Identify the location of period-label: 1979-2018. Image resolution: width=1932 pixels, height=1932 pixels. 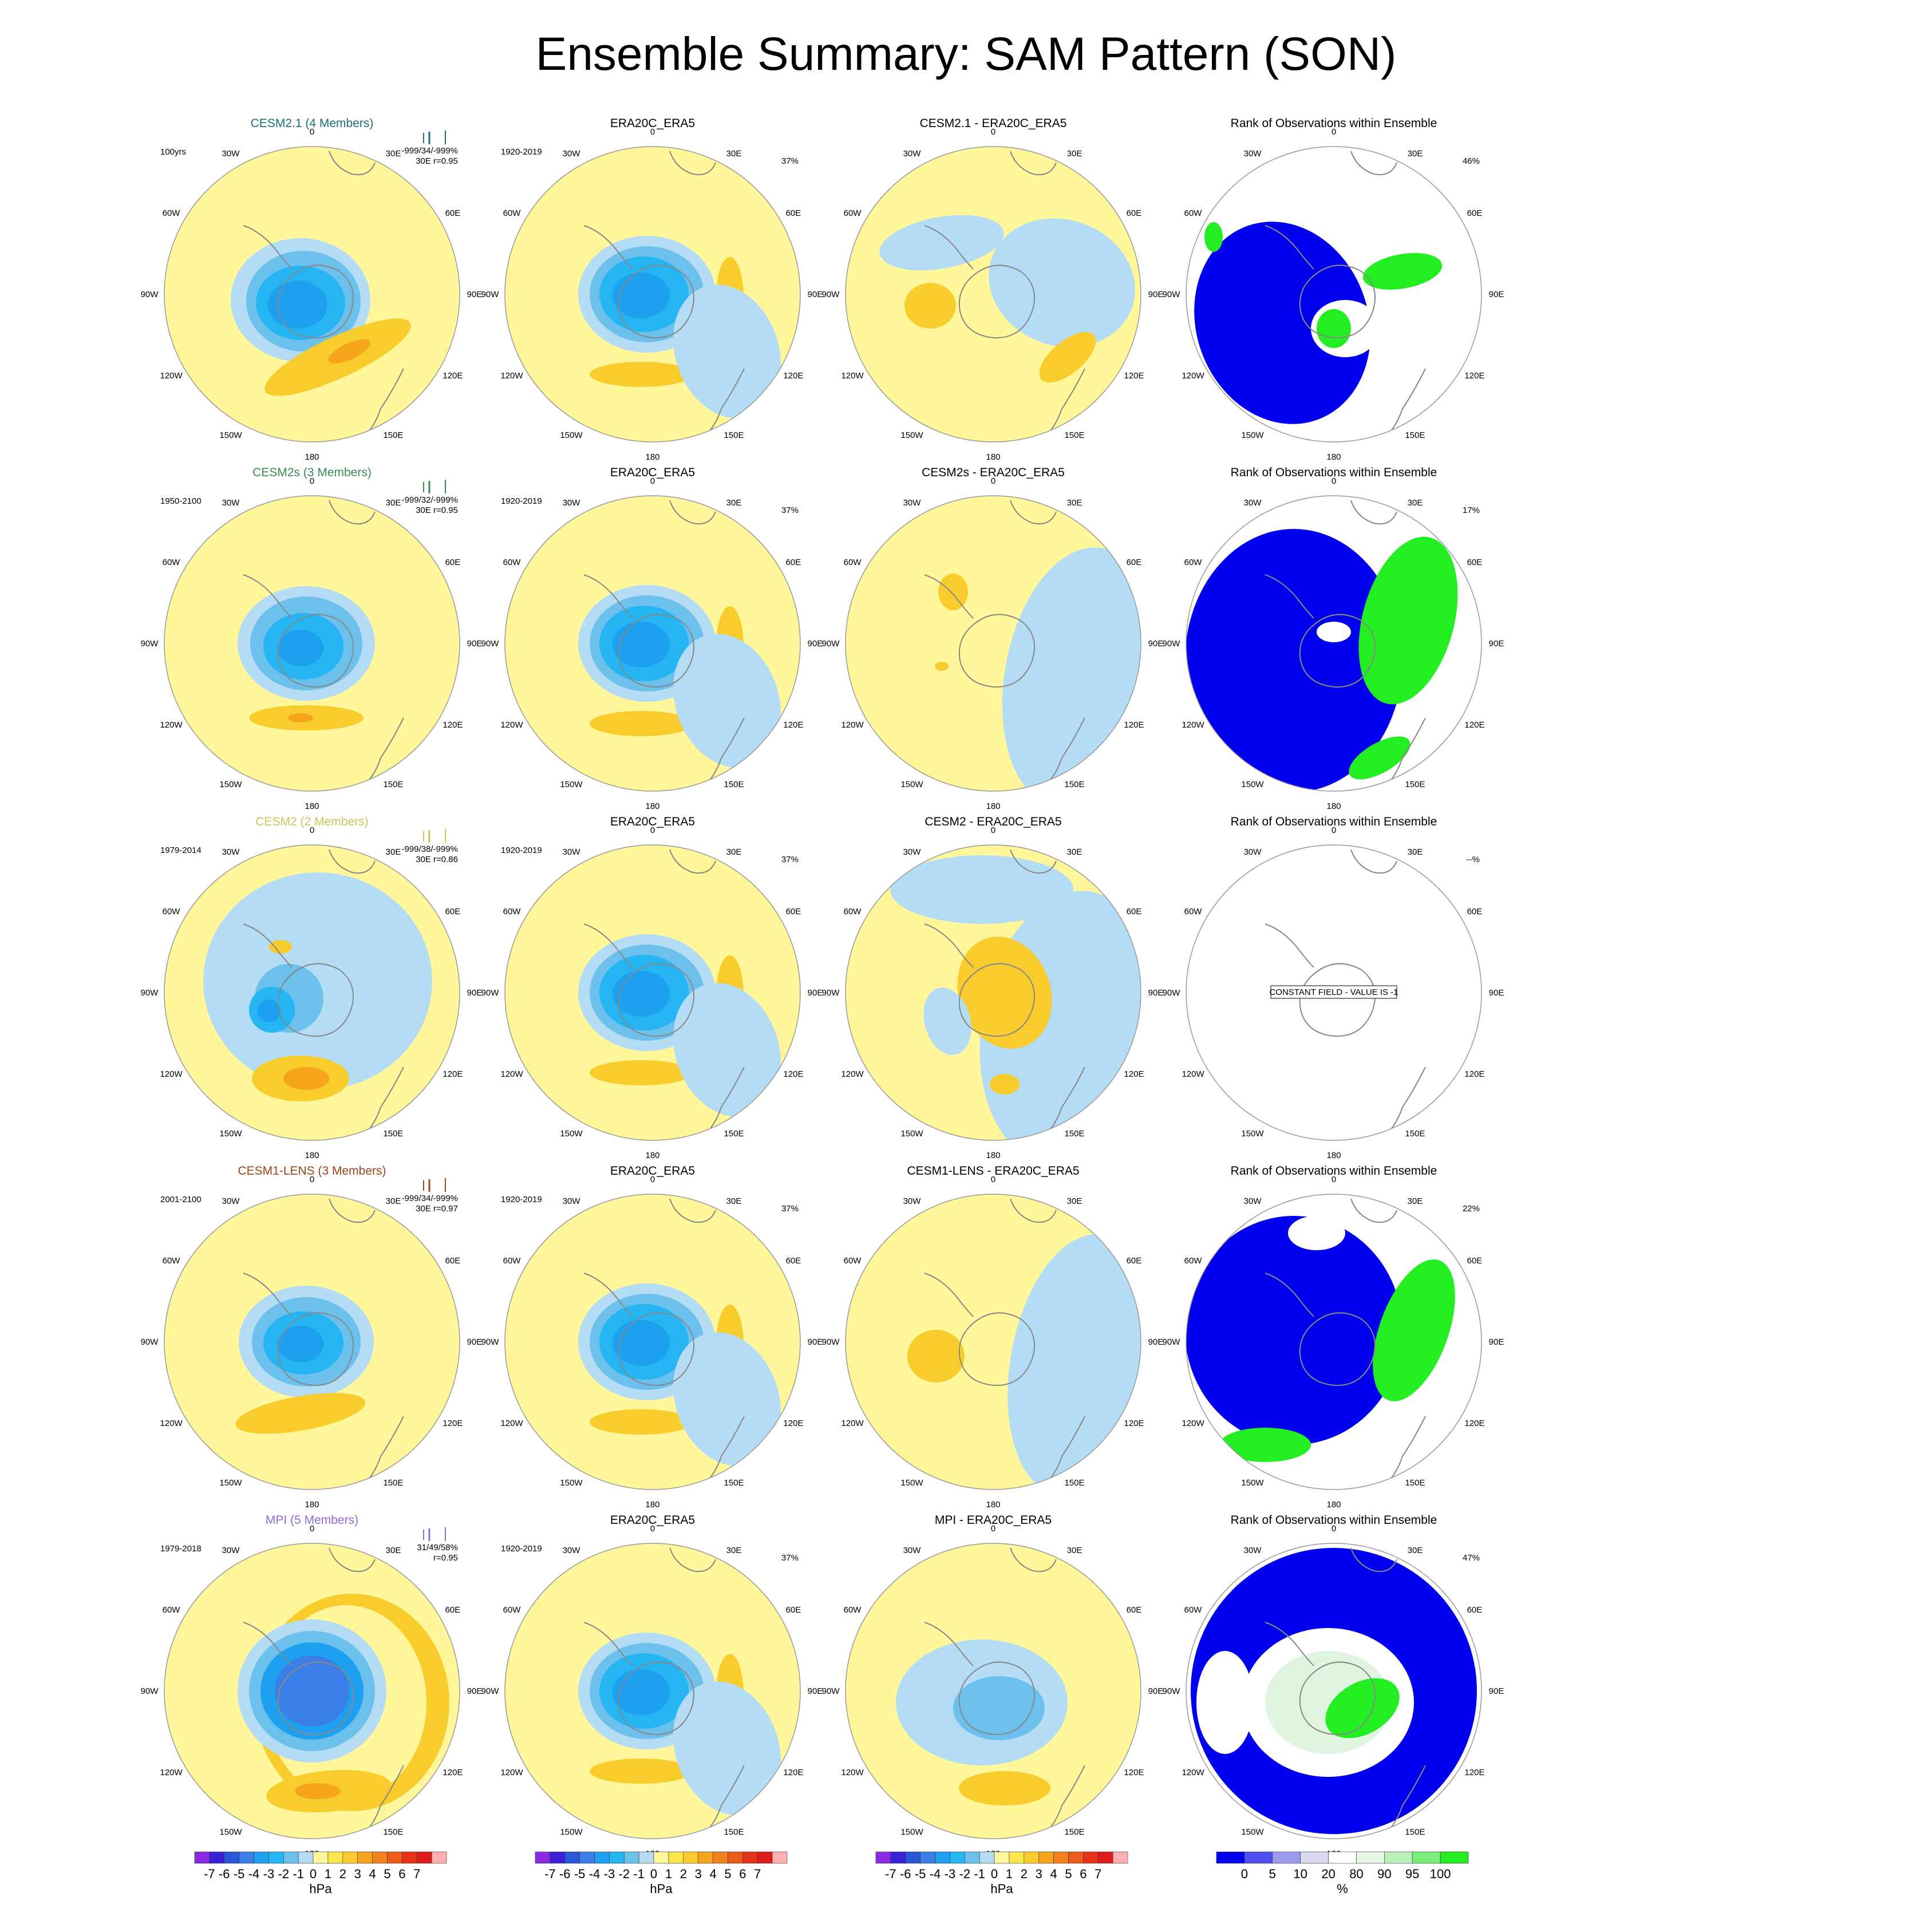
(181, 1549).